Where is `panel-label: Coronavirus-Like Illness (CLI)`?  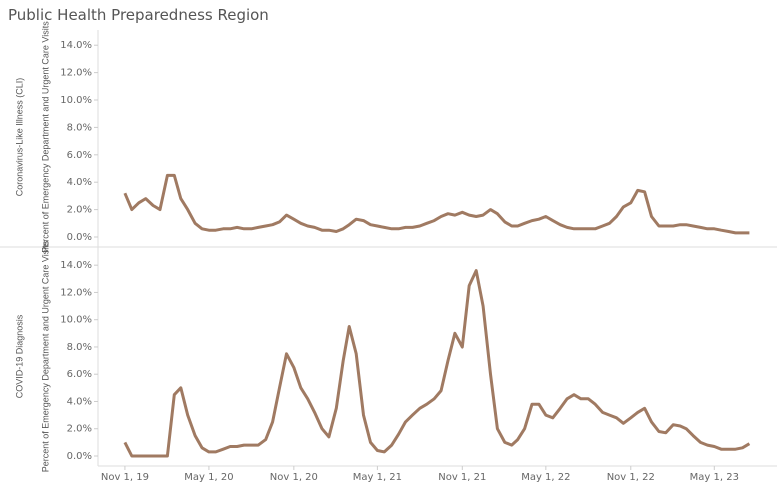 panel-label: Coronavirus-Like Illness (CLI) is located at coordinates (19, 137).